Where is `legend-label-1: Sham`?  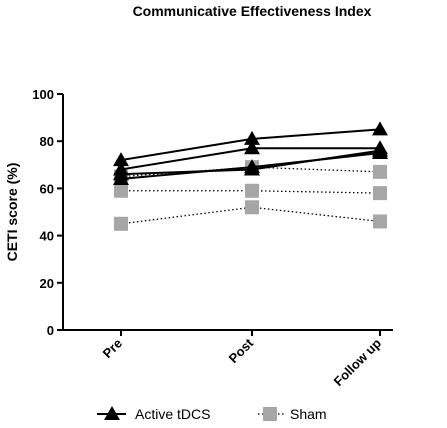
legend-label-1: Sham is located at coordinates (308, 414).